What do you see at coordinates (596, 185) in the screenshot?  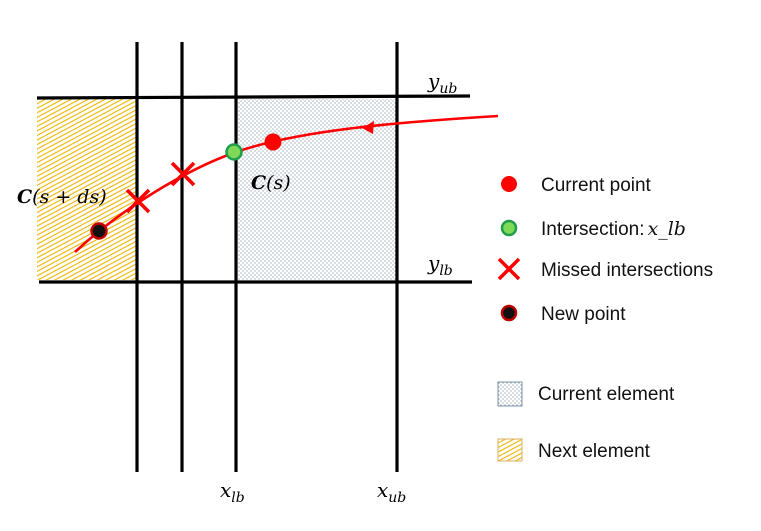 I see `legend-current-point-label: Current point` at bounding box center [596, 185].